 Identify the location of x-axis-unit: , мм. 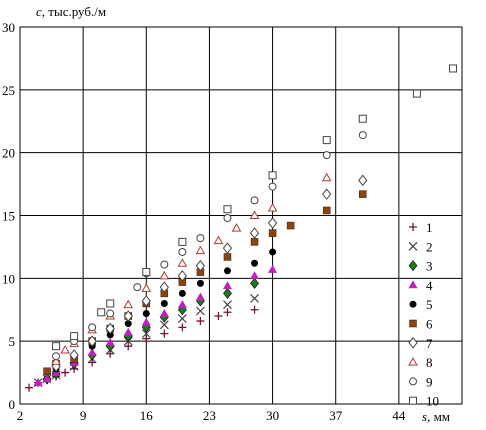
(438, 416).